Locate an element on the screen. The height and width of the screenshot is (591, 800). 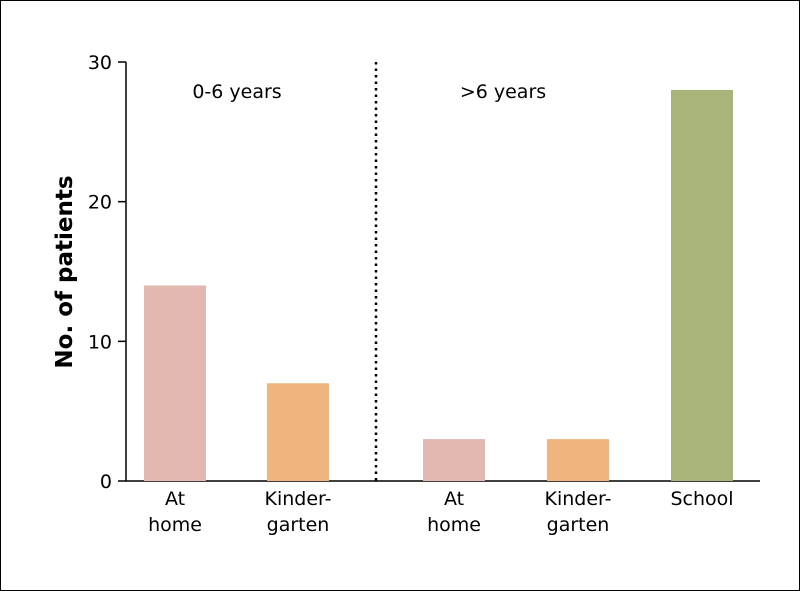
group-label: >6 years is located at coordinates (503, 92).